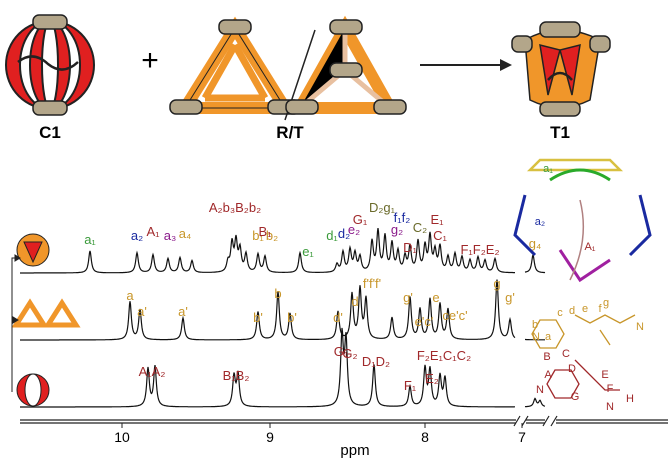  What do you see at coordinates (546, 357) in the screenshot?
I see `structure-label: B` at bounding box center [546, 357].